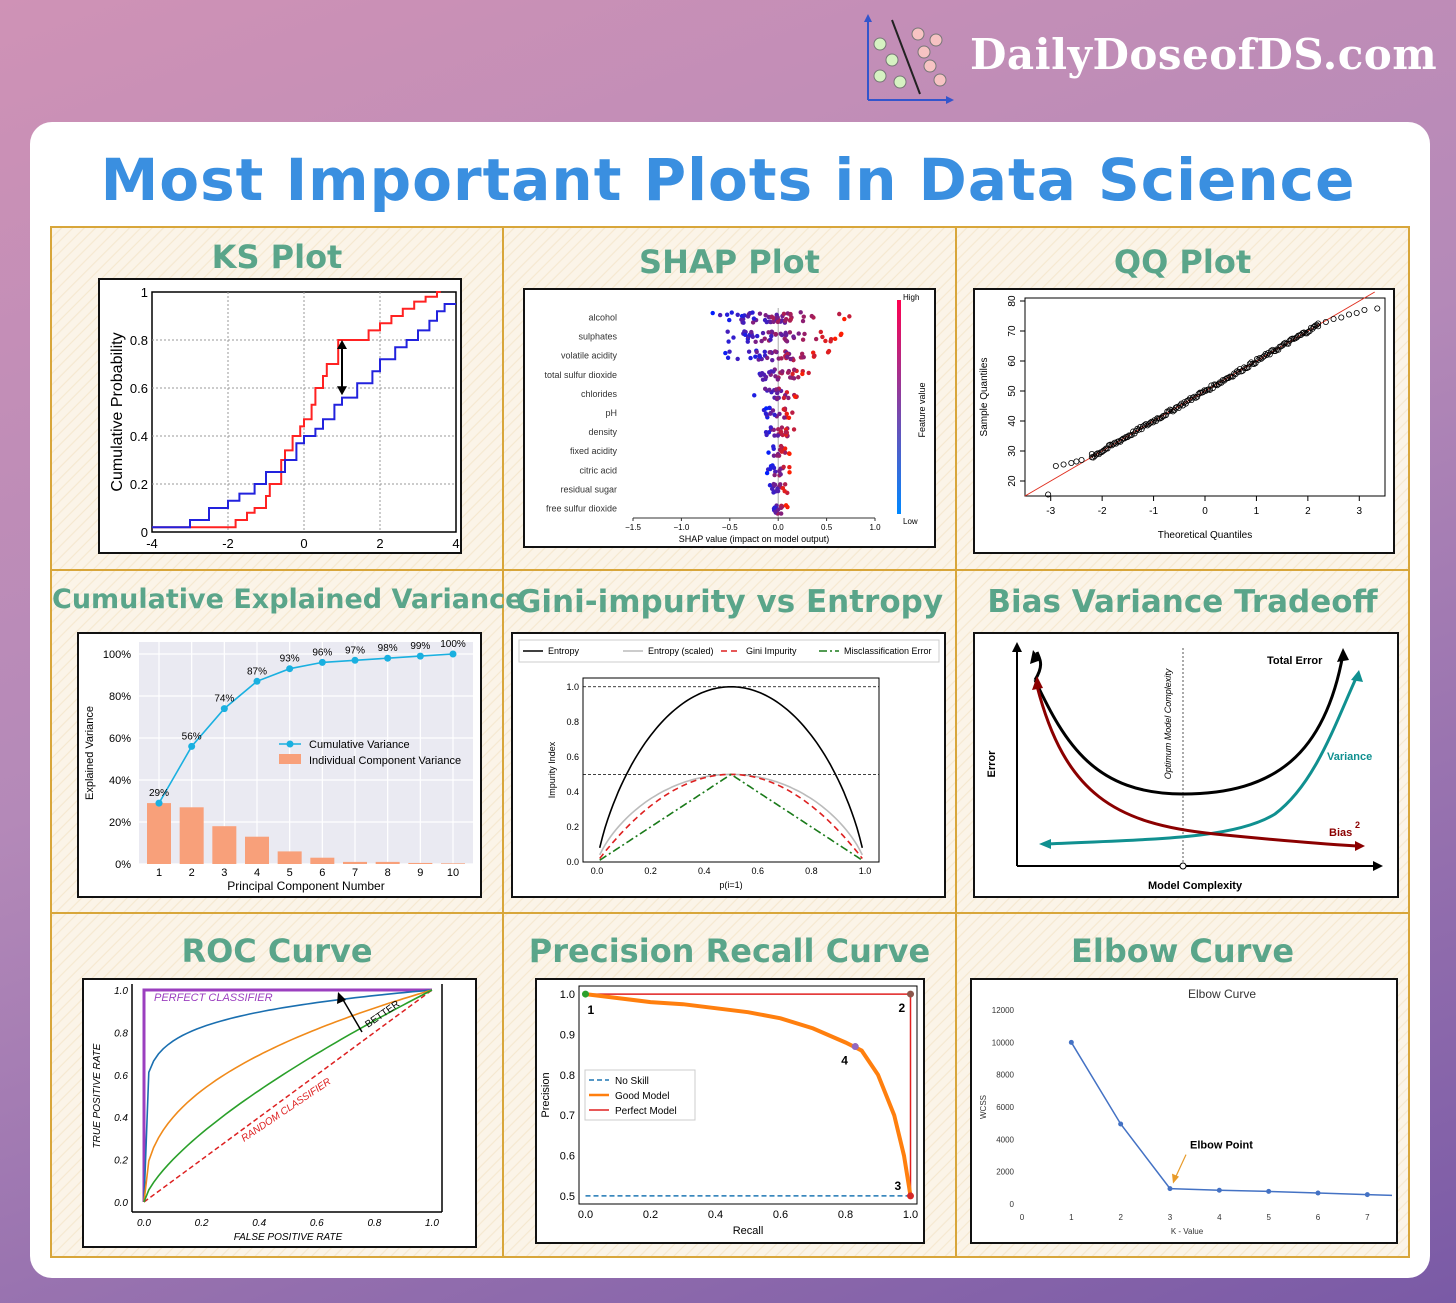  I want to click on feature-label: total sulfur dioxide, so click(580, 375).